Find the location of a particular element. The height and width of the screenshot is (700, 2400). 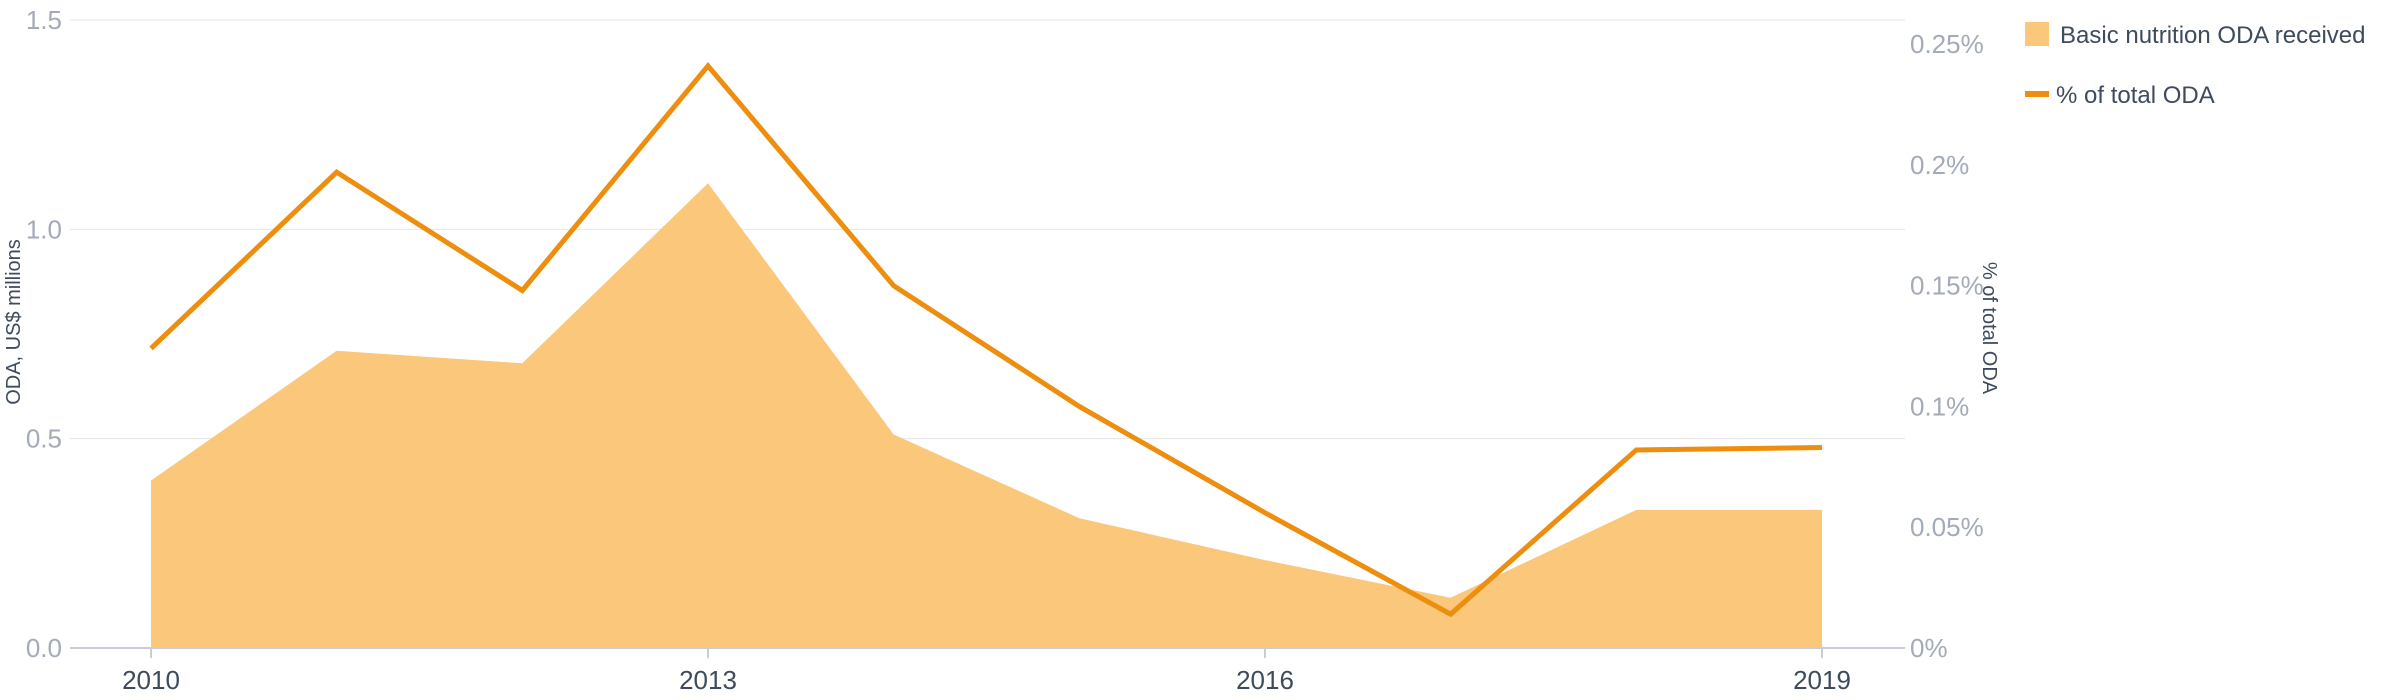

x-tick-label: 2010 is located at coordinates (151, 680).